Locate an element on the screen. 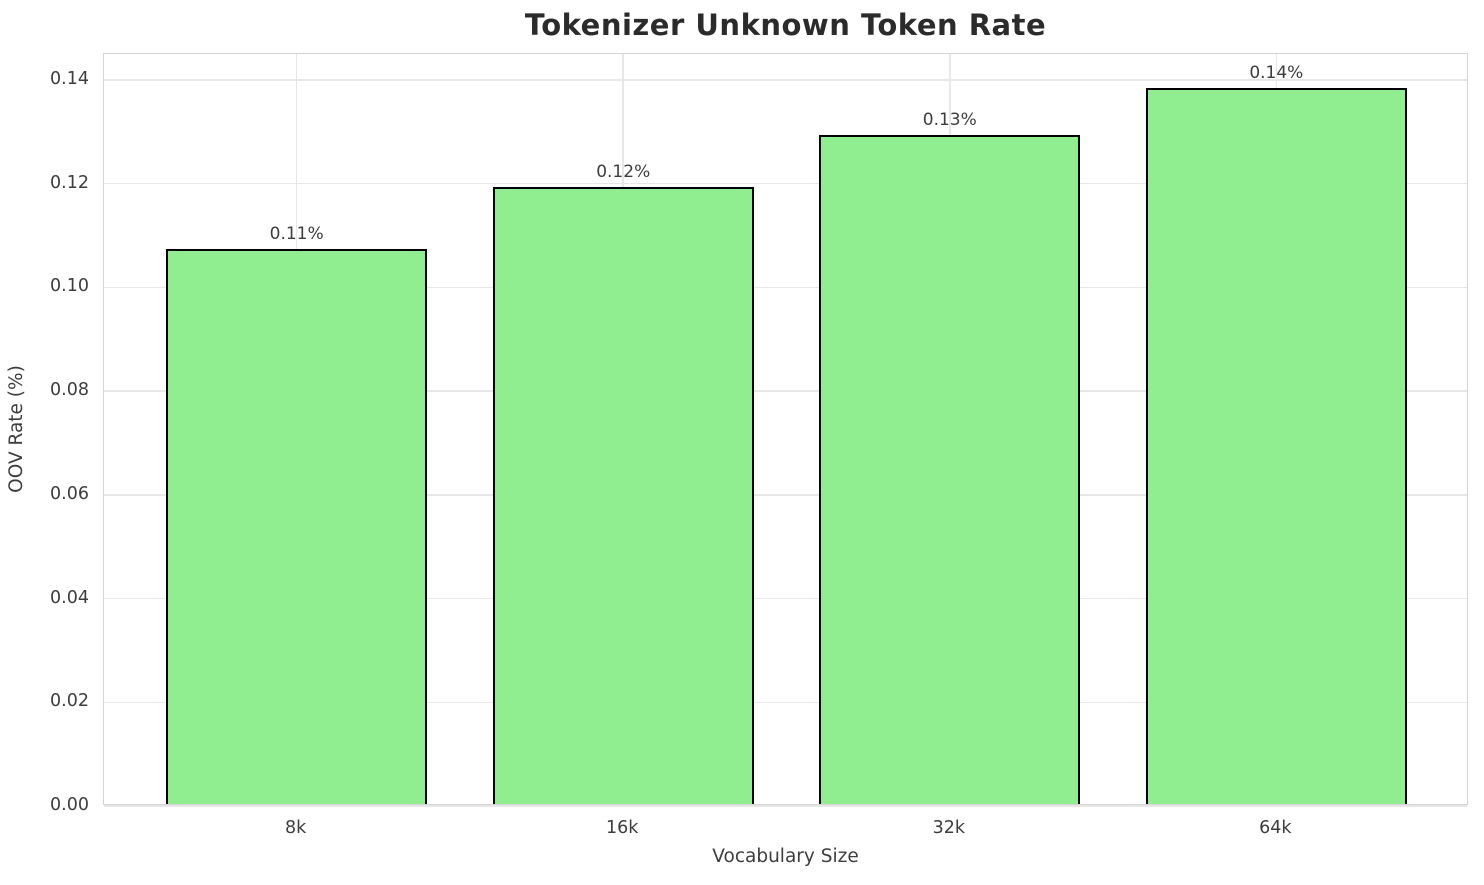 This screenshot has height=885, width=1484. bar-value-label: 0.12% is located at coordinates (623, 171).